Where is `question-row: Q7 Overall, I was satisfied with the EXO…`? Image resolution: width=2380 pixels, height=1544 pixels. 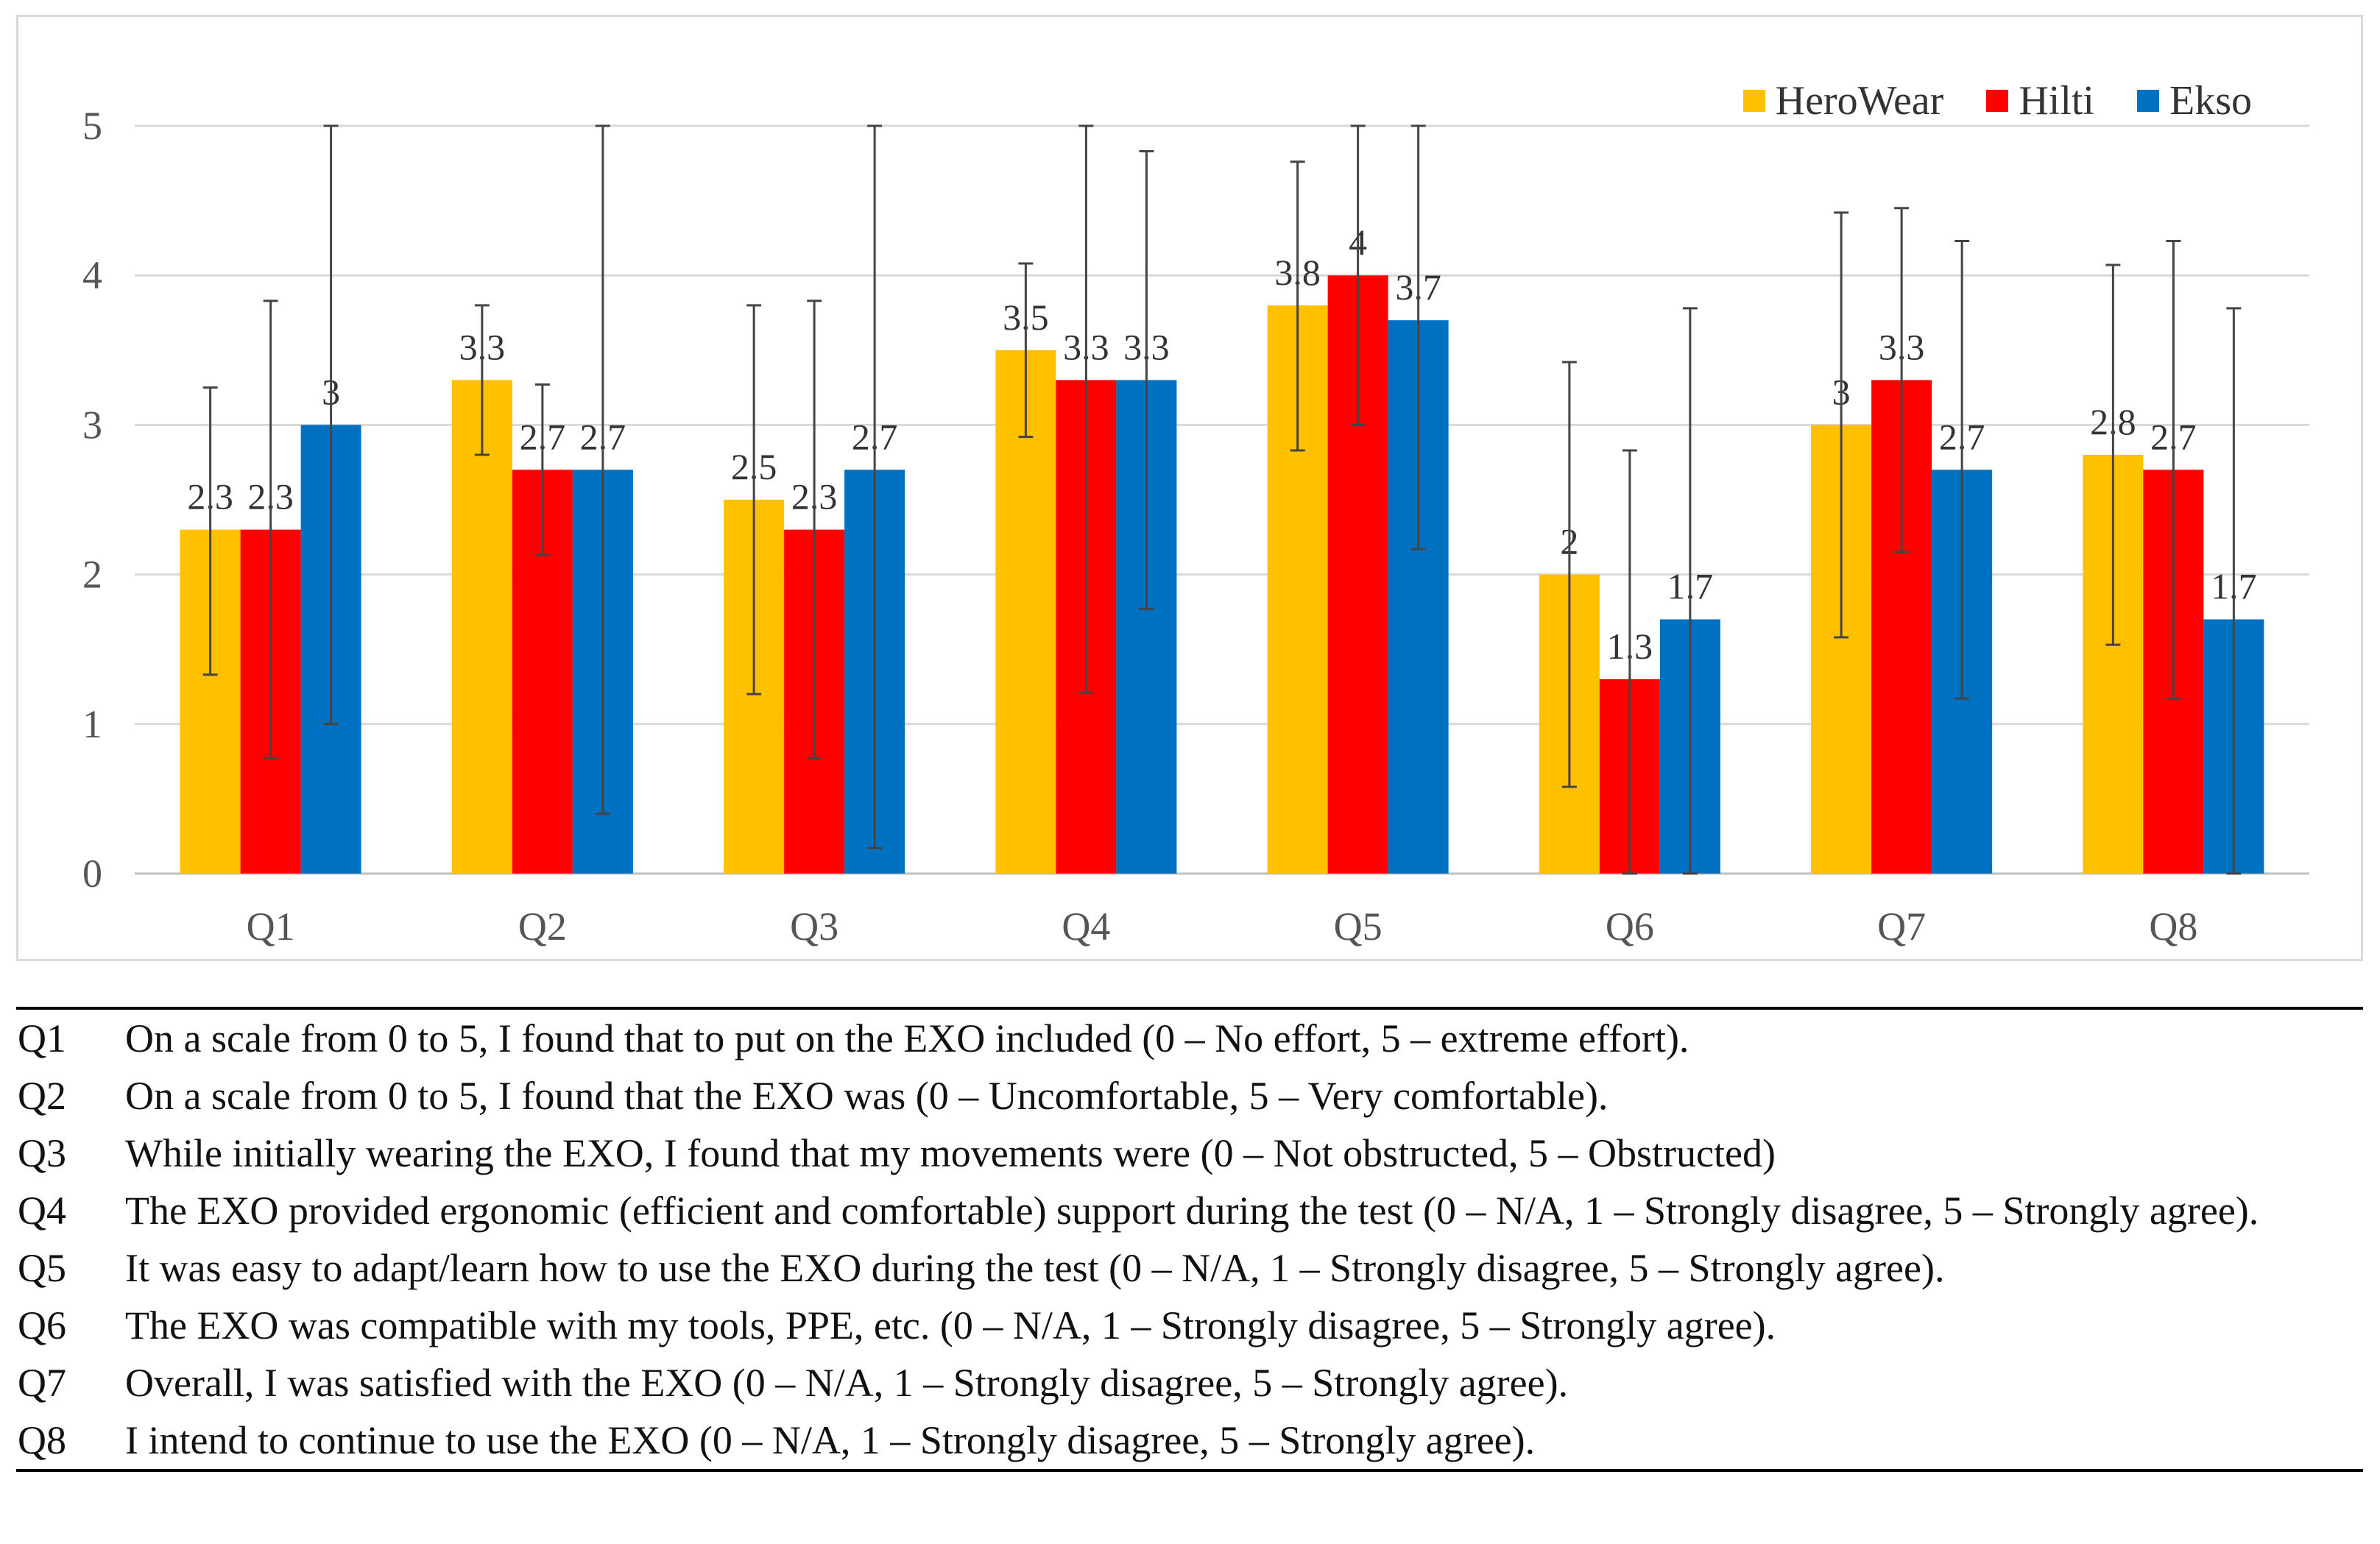
question-row: Q7 Overall, I was satisfied with the EXO… is located at coordinates (1189, 1383).